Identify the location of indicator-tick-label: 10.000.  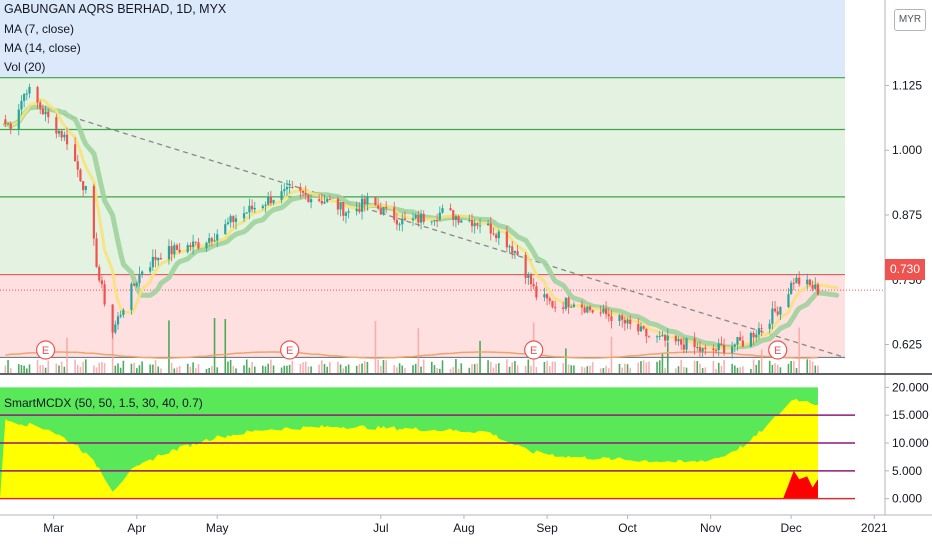
(910, 443).